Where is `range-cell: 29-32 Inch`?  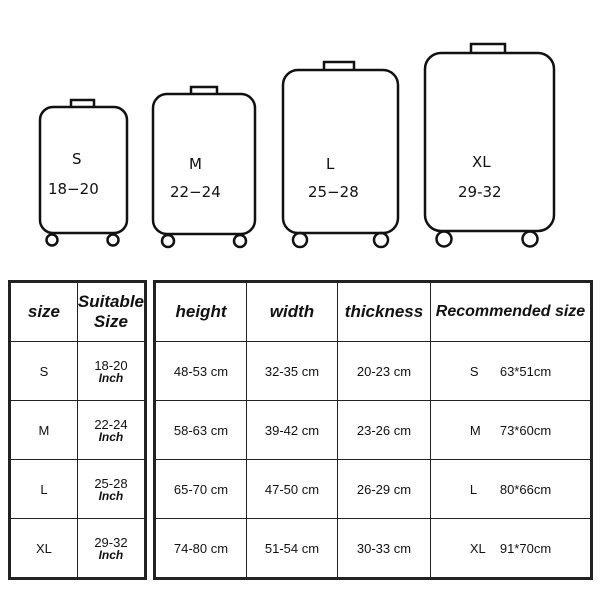 range-cell: 29-32 Inch is located at coordinates (111, 548).